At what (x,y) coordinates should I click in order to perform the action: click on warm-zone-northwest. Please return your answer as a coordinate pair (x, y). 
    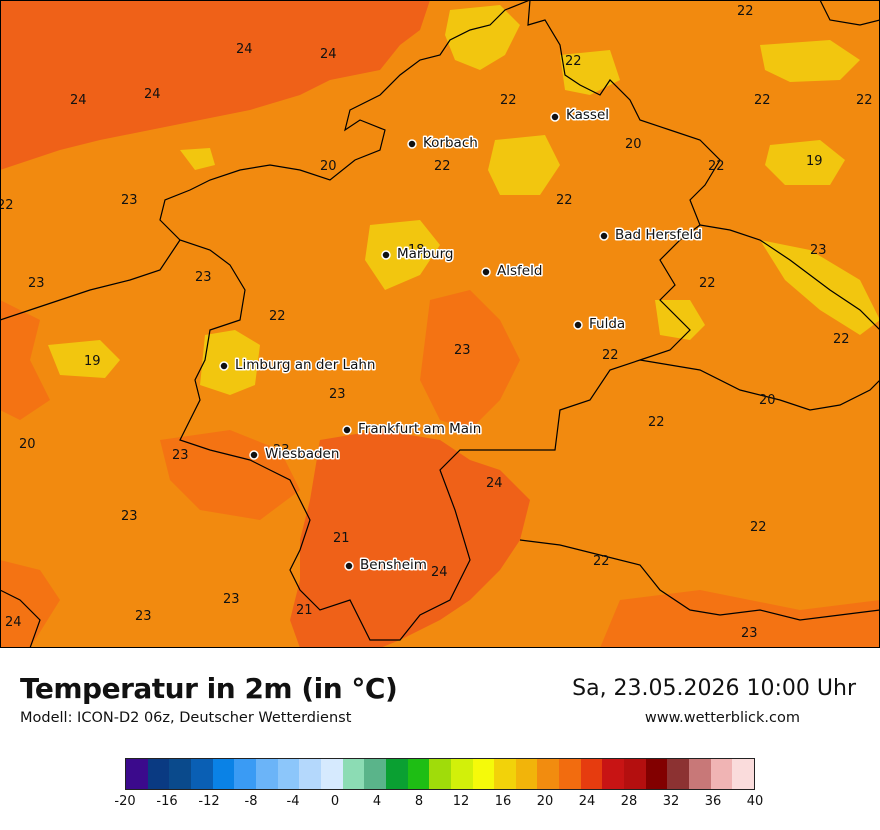
    Looking at the image, I should click on (215, 85).